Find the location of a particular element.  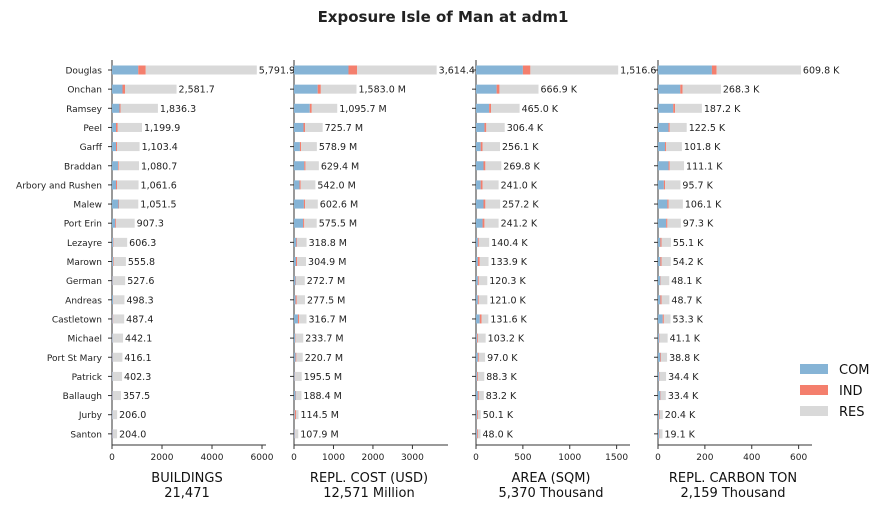

bar-value-label: 3,614.4 is located at coordinates (457, 71).